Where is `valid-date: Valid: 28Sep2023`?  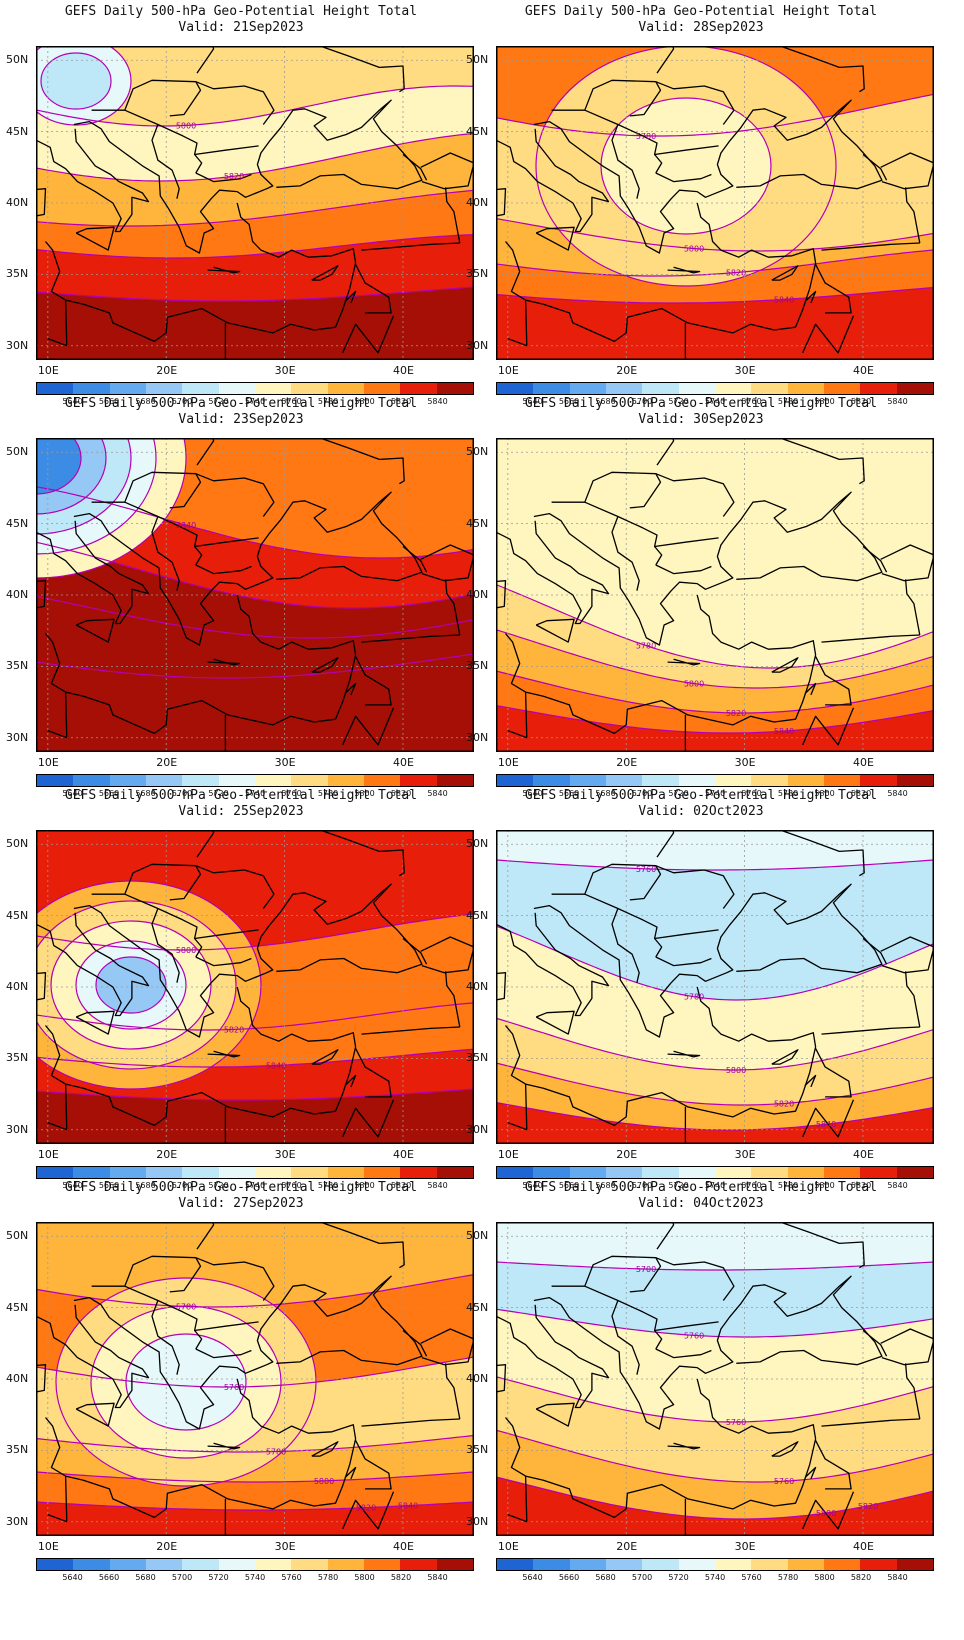 valid-date: Valid: 28Sep2023 is located at coordinates (701, 27).